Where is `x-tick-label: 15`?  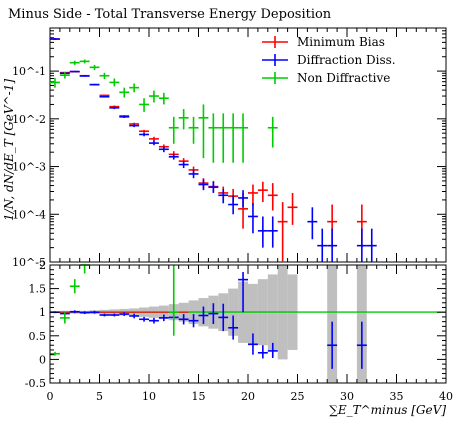
x-tick-label: 15 is located at coordinates (199, 396).